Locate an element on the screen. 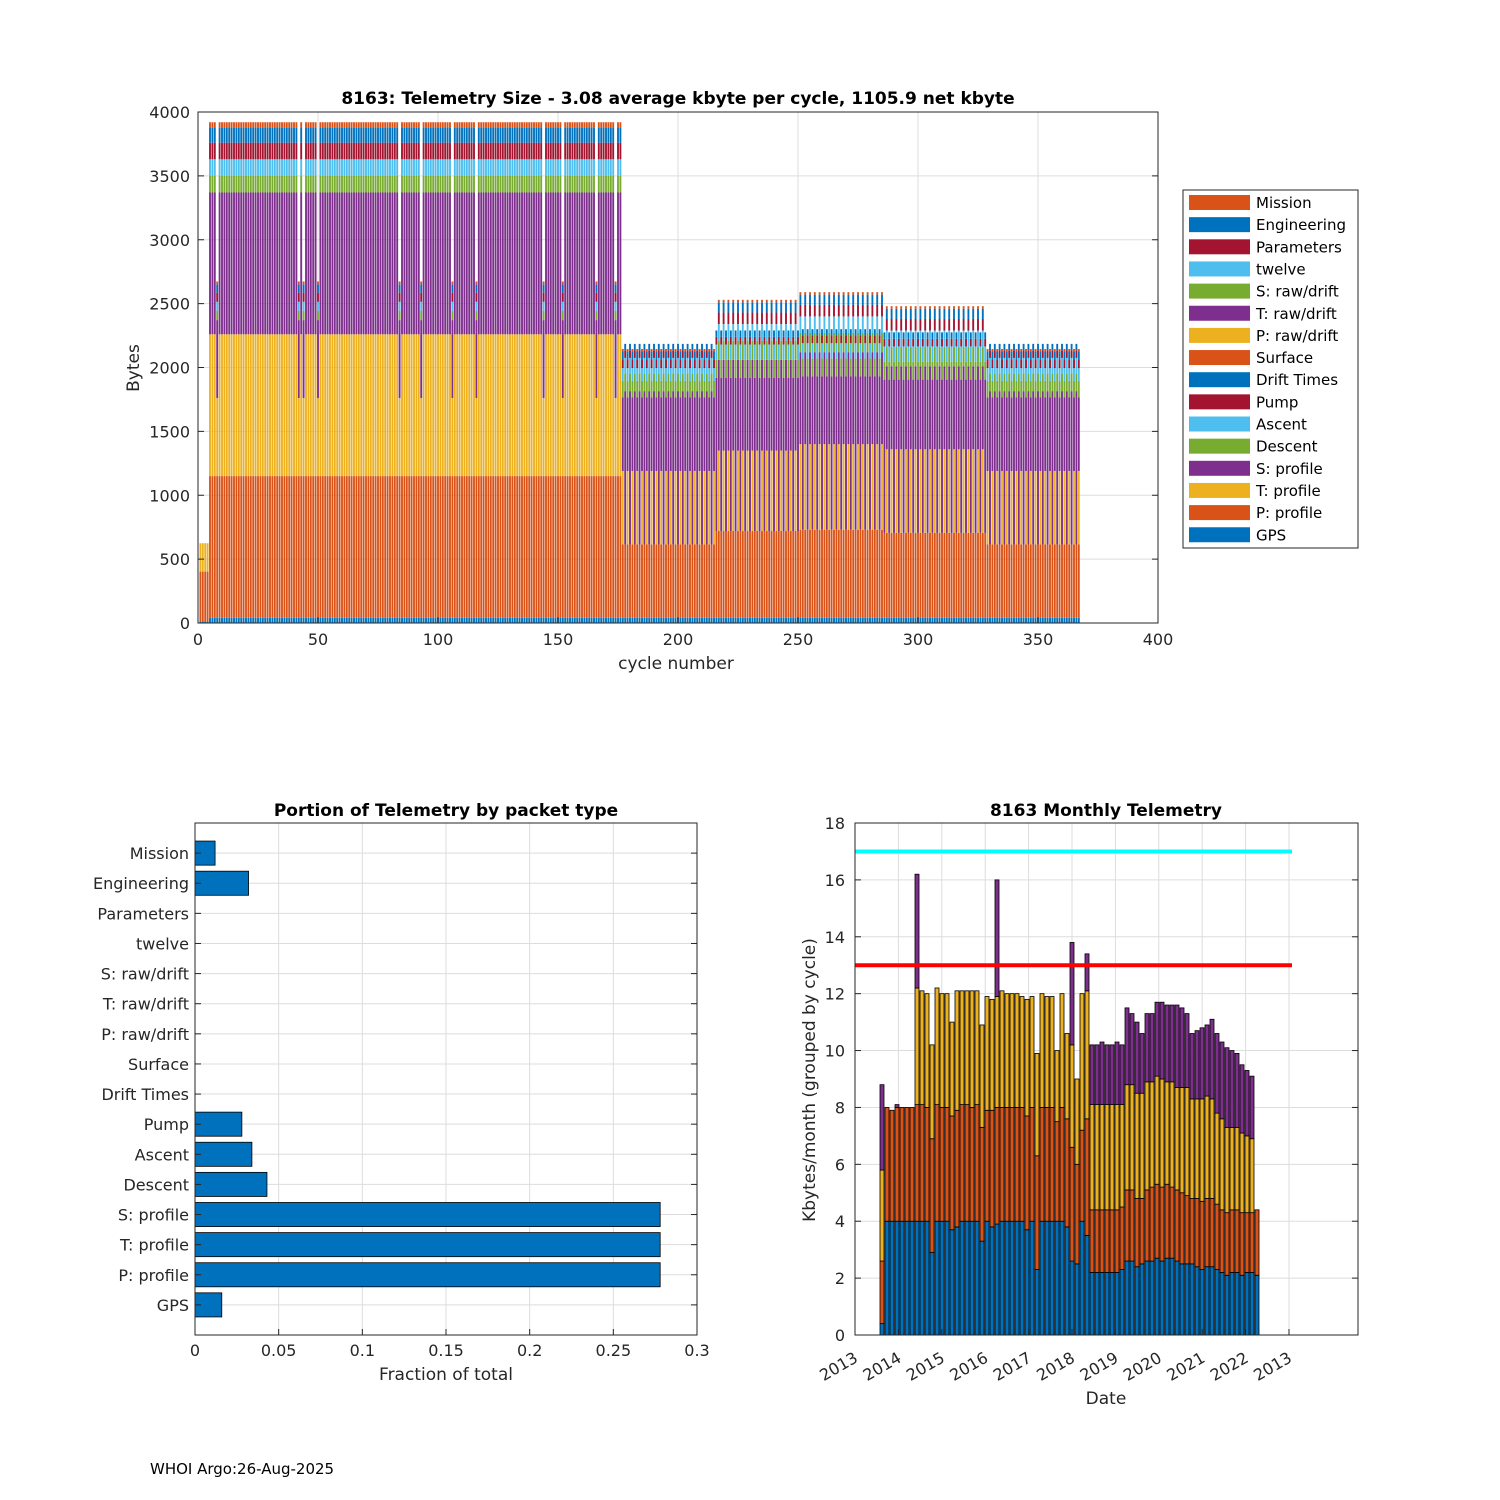  br-ytick-label: 10 is located at coordinates (835, 1051).